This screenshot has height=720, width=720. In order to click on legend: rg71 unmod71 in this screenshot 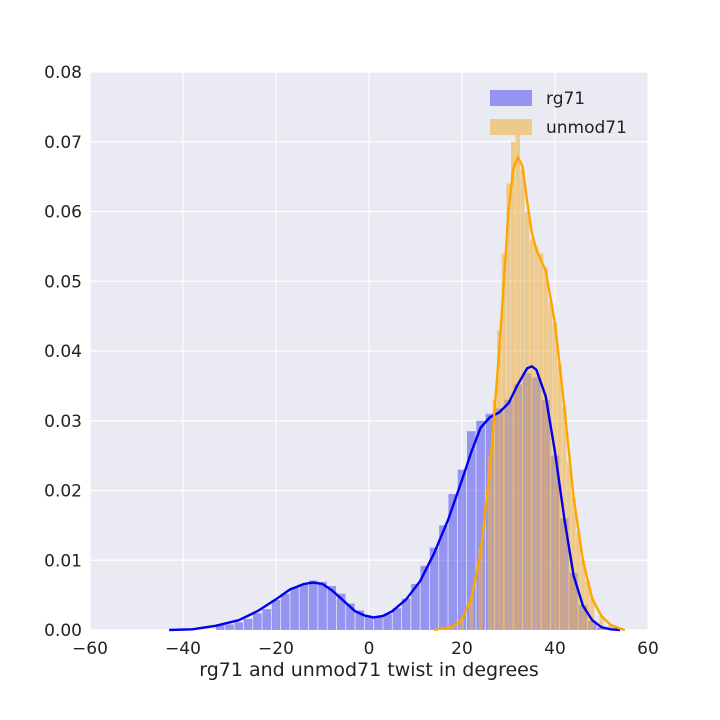, I will do `click(558, 113)`.